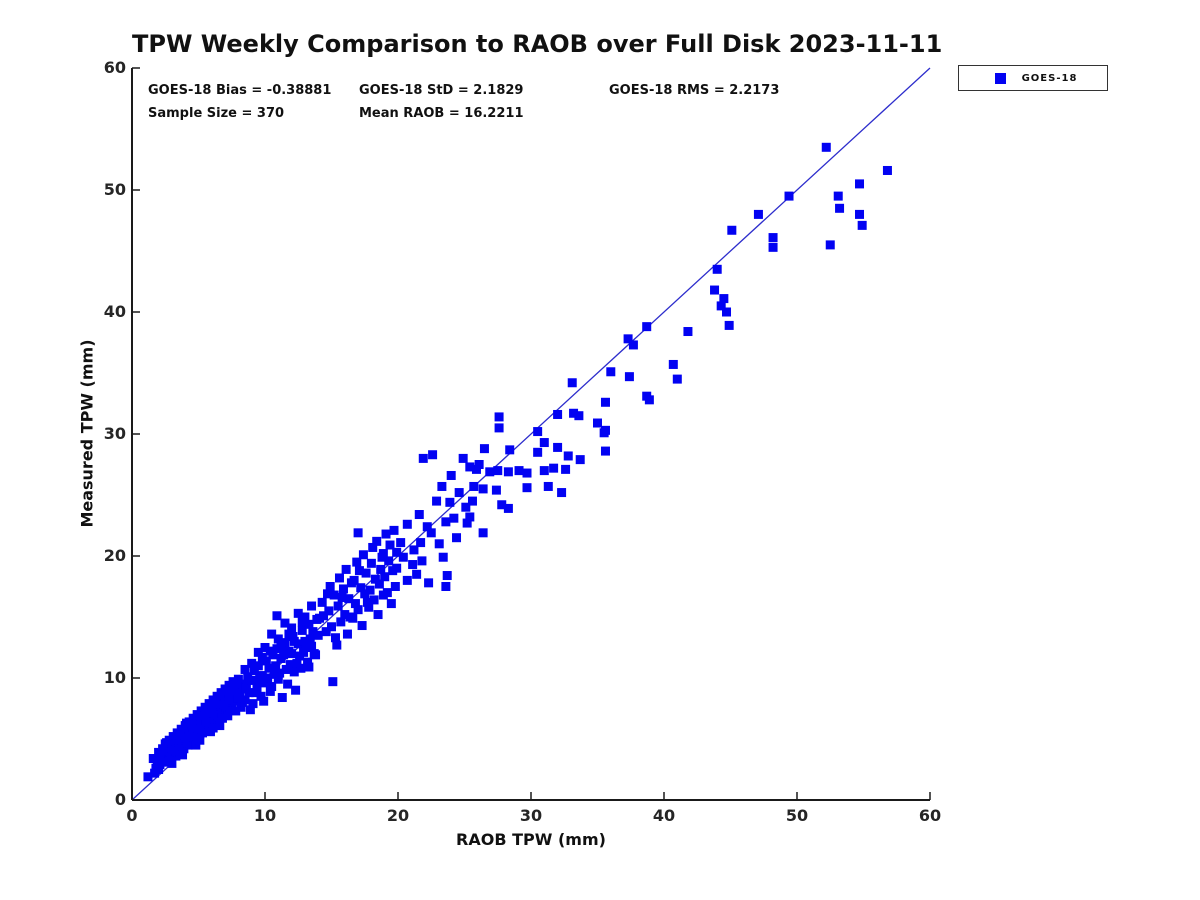  Describe the element at coordinates (114, 677) in the screenshot. I see `y-tick-label: 10` at that location.